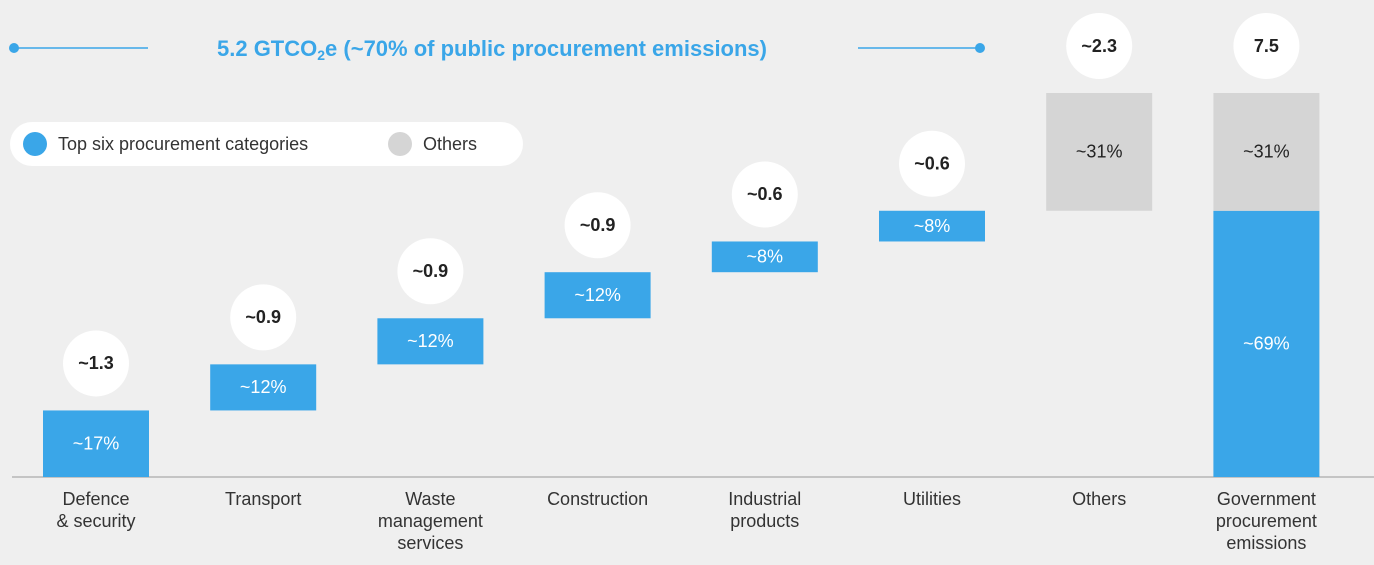 Image resolution: width=1374 pixels, height=565 pixels. Describe the element at coordinates (764, 499) in the screenshot. I see `x-tick-label: Industrial` at that location.